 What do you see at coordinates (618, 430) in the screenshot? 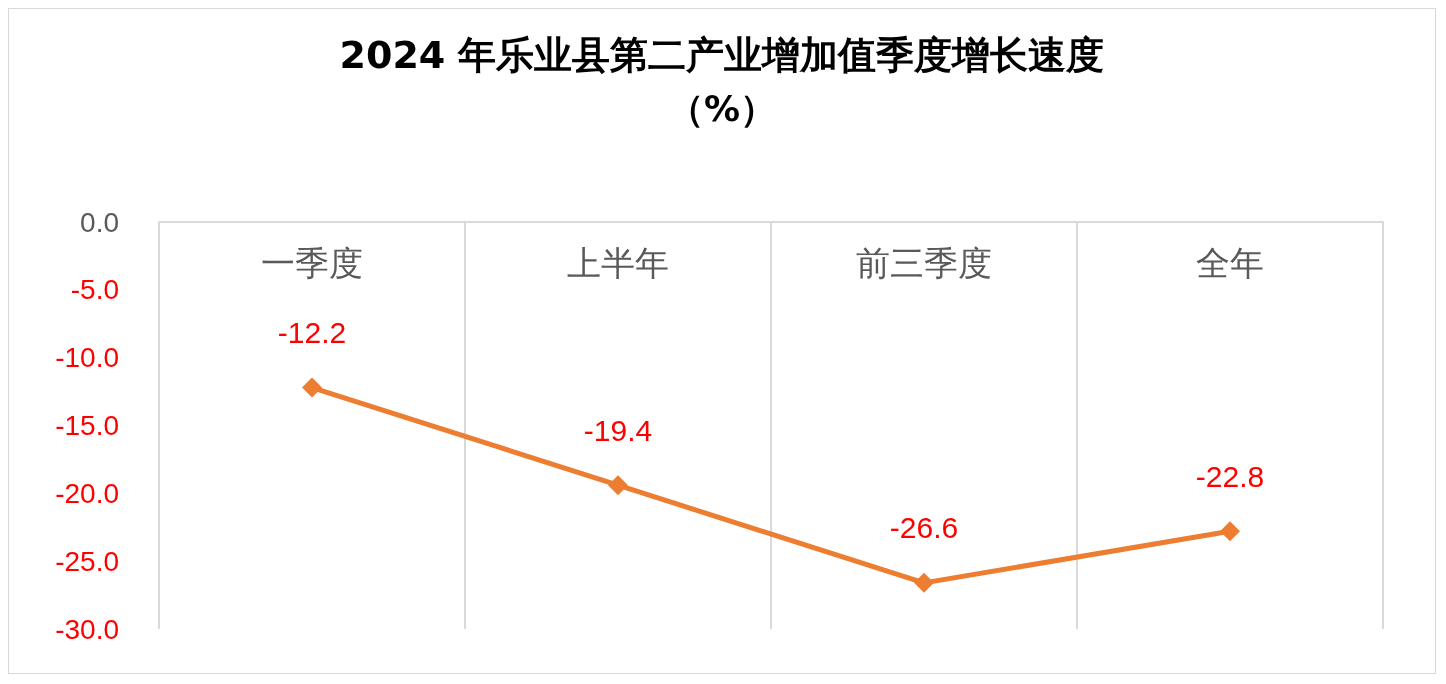
I see `data-label: -19.4` at bounding box center [618, 430].